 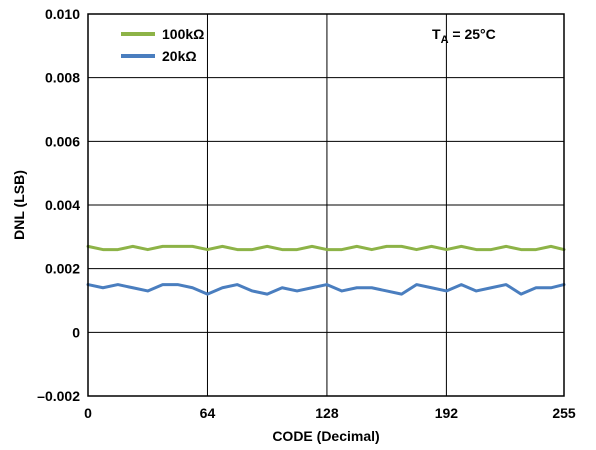 I want to click on y-axis-title: DNL (LSB), so click(x=19, y=205).